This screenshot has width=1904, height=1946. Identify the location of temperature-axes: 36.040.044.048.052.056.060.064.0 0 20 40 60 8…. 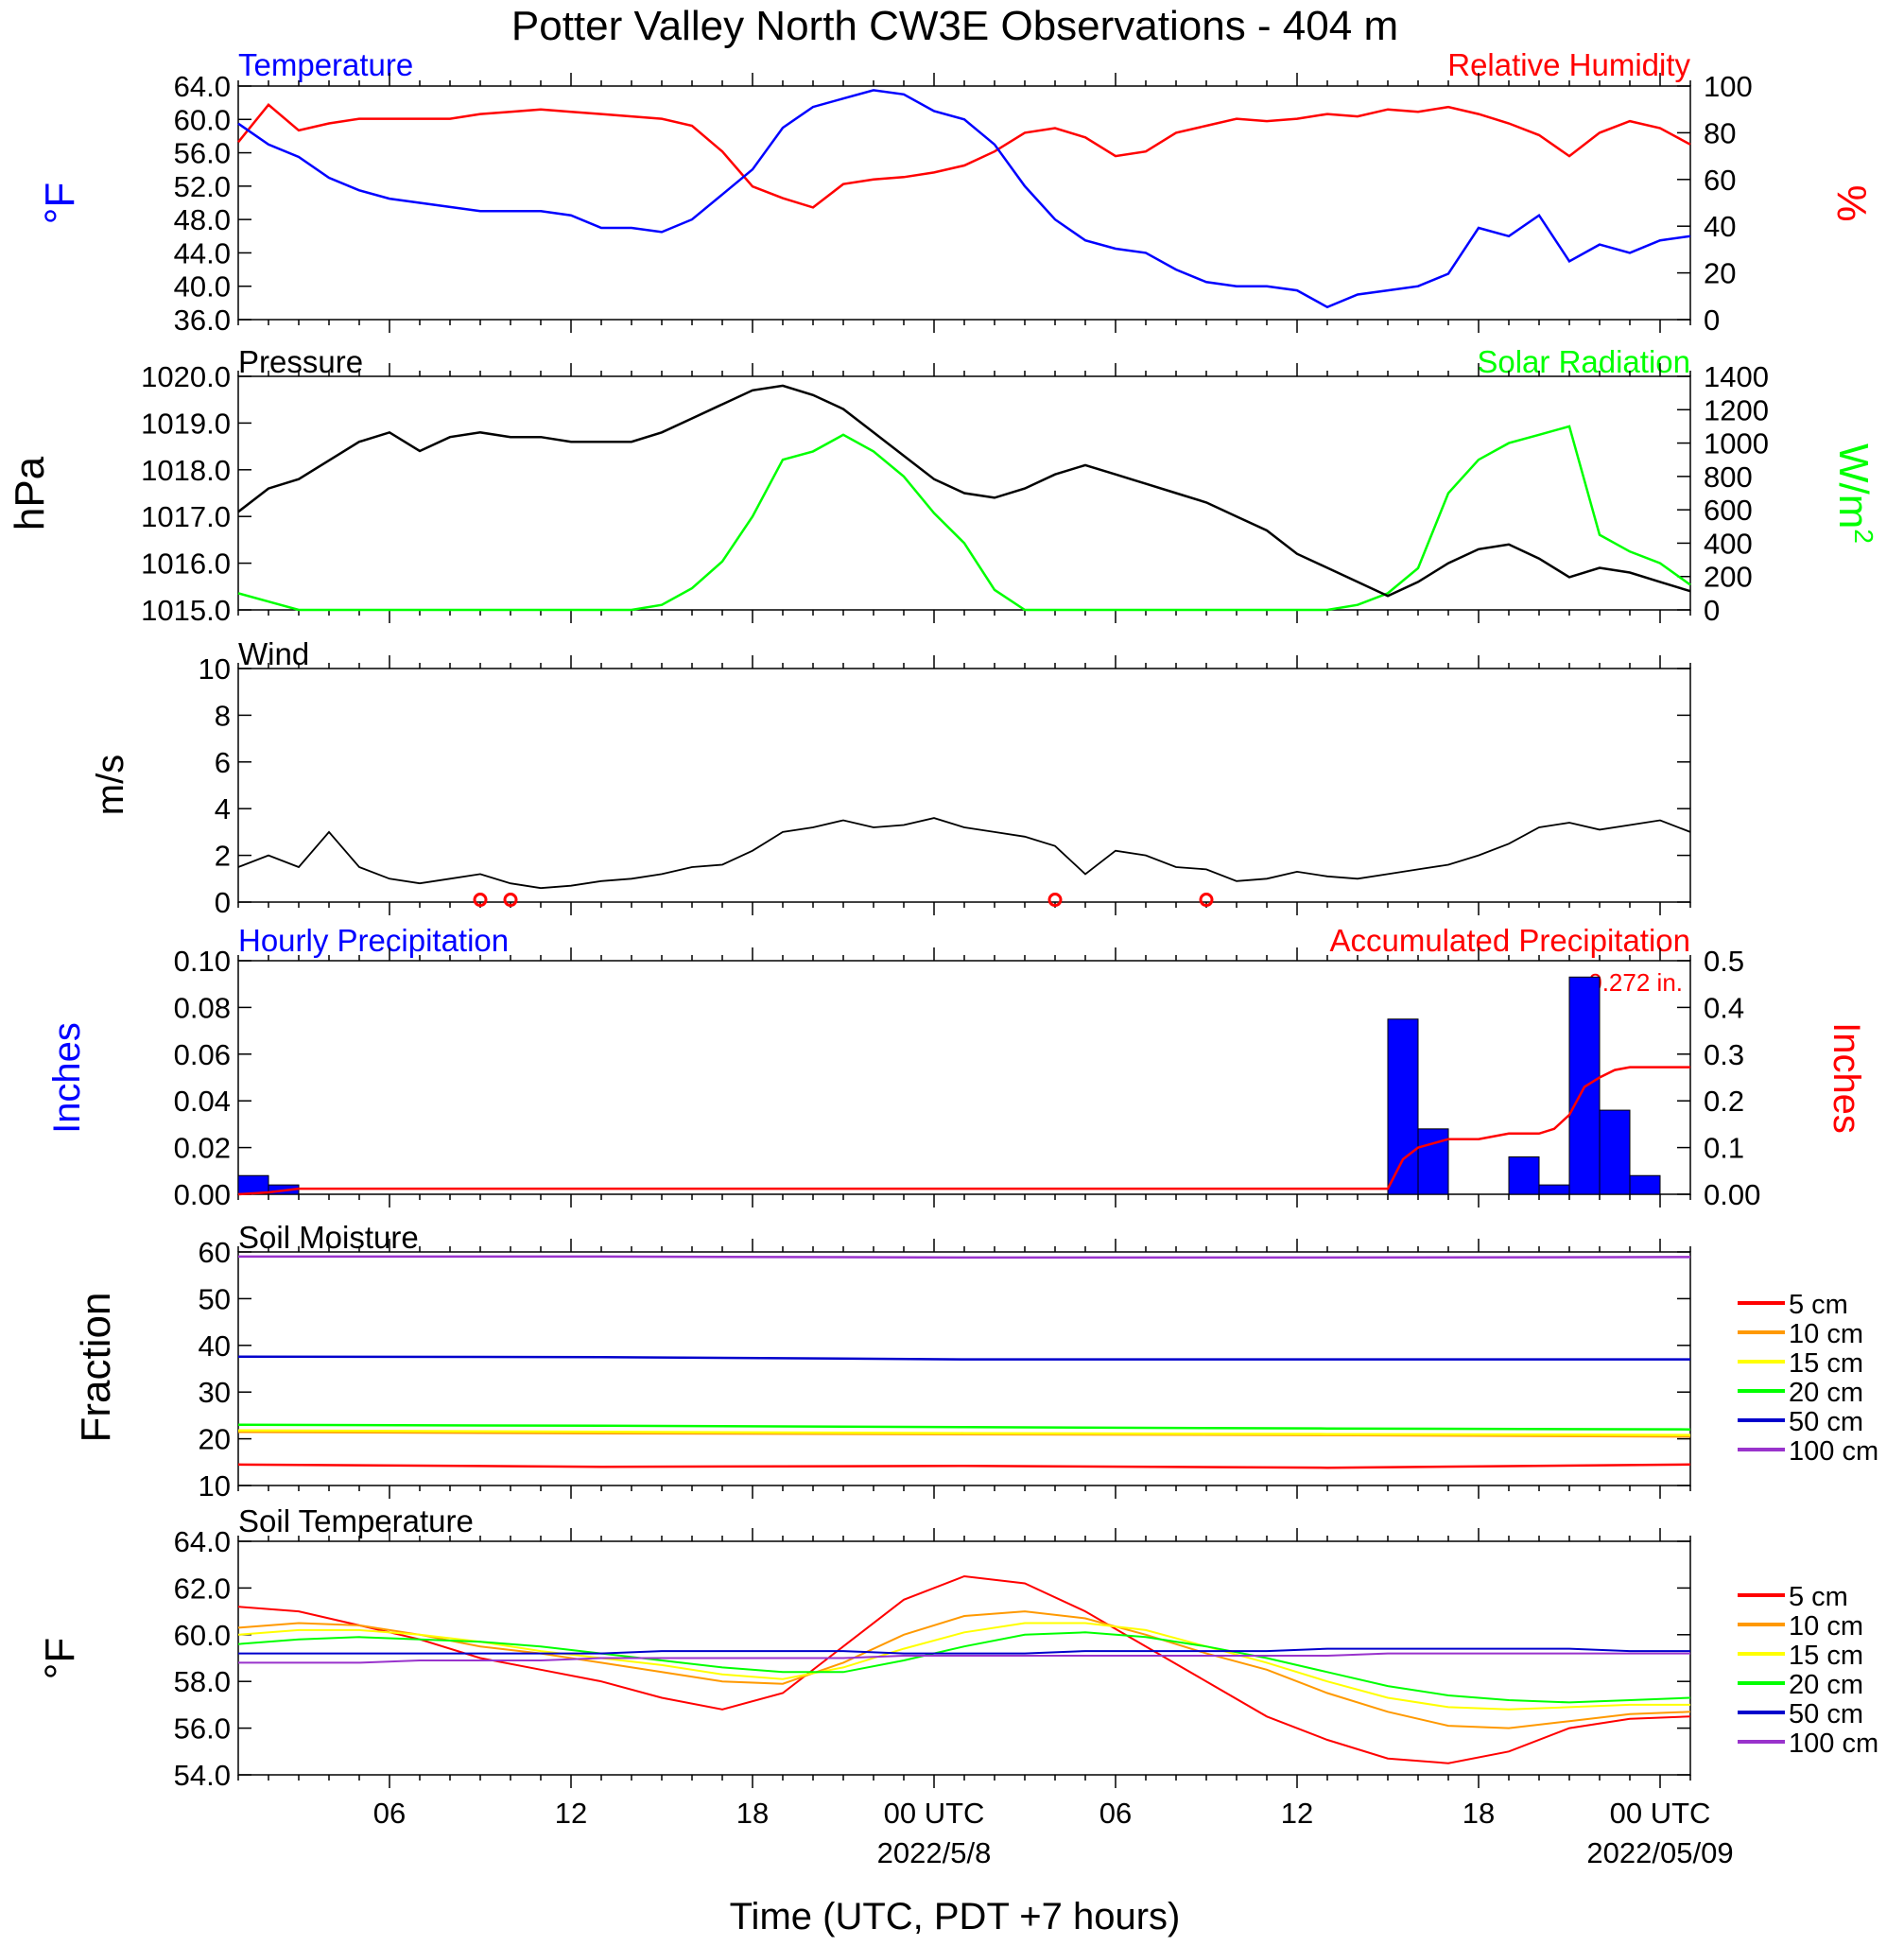
(963, 204).